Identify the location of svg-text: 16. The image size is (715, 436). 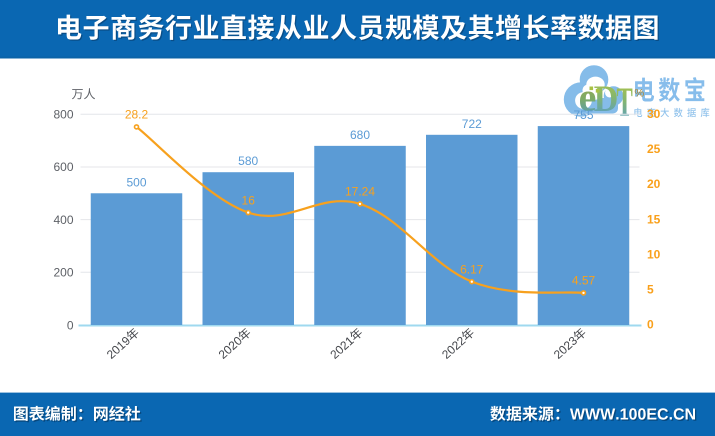
(249, 200).